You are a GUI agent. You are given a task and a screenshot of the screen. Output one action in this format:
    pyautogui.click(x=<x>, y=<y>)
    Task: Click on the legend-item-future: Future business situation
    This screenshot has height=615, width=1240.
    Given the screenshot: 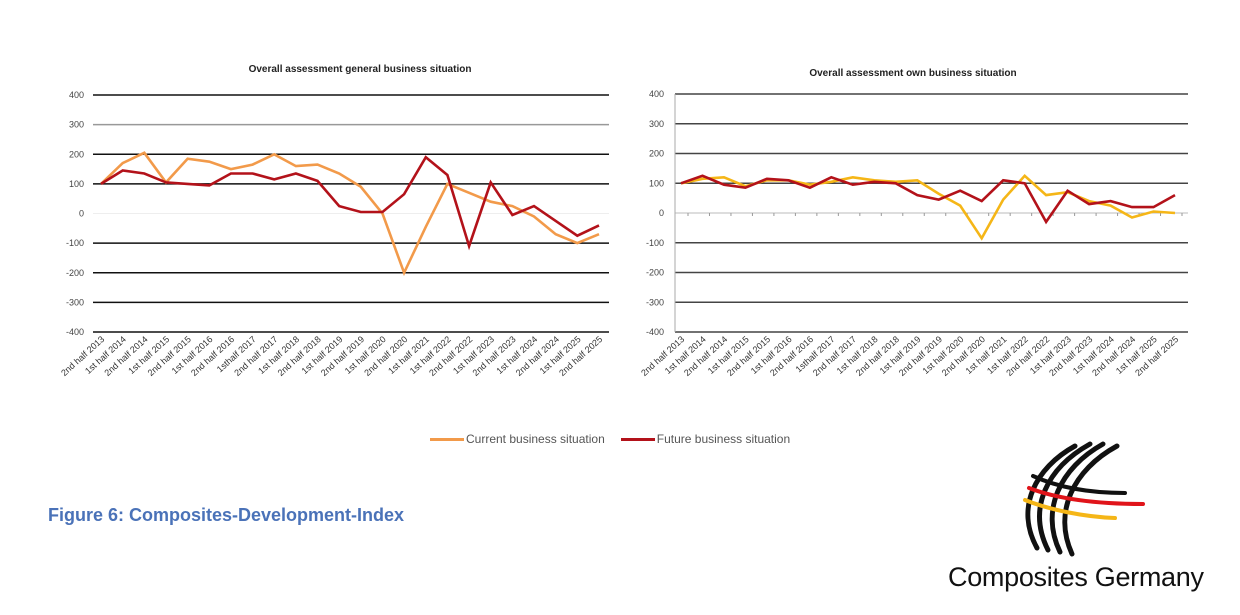 What is the action you would take?
    pyautogui.click(x=705, y=439)
    